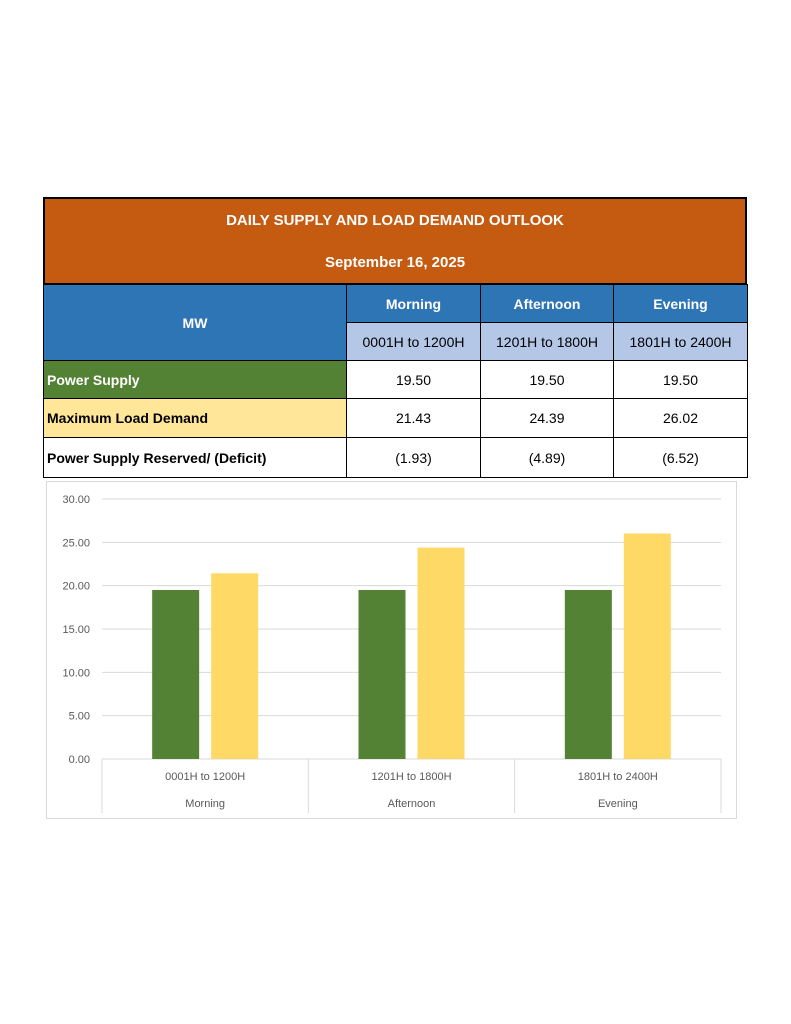  I want to click on period-range: 1201H to 1800H, so click(547, 341).